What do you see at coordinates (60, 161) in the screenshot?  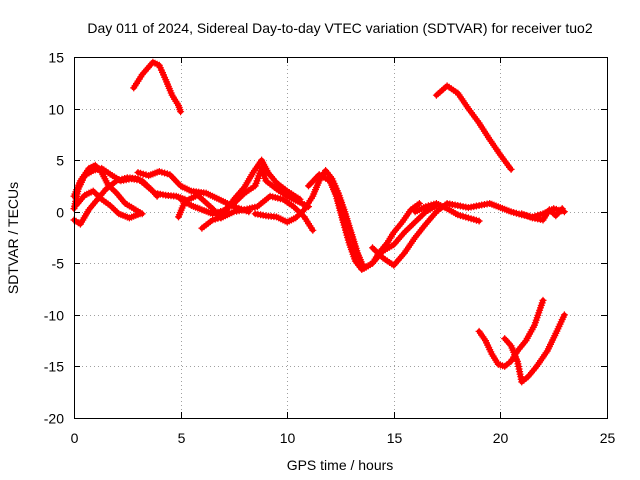 I see `y-tick-label: 5` at bounding box center [60, 161].